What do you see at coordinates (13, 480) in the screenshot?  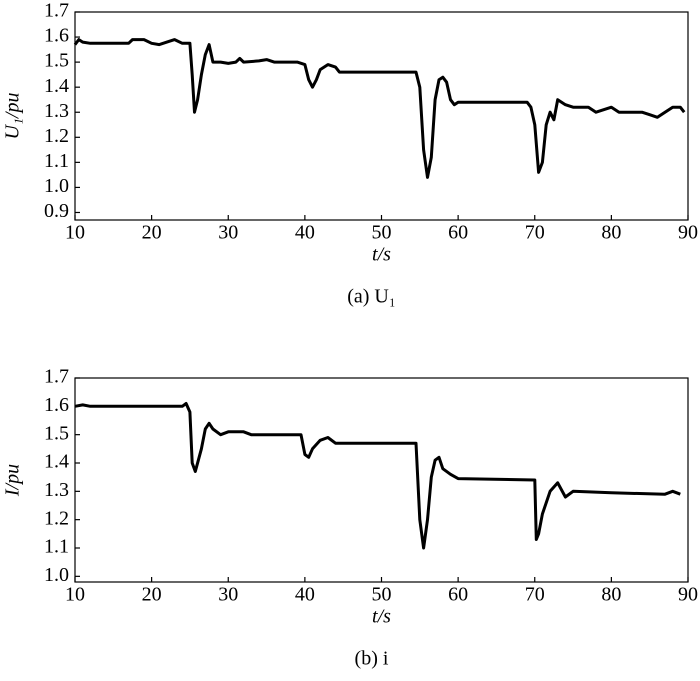 I see `y-axis-label: I/pu` at bounding box center [13, 480].